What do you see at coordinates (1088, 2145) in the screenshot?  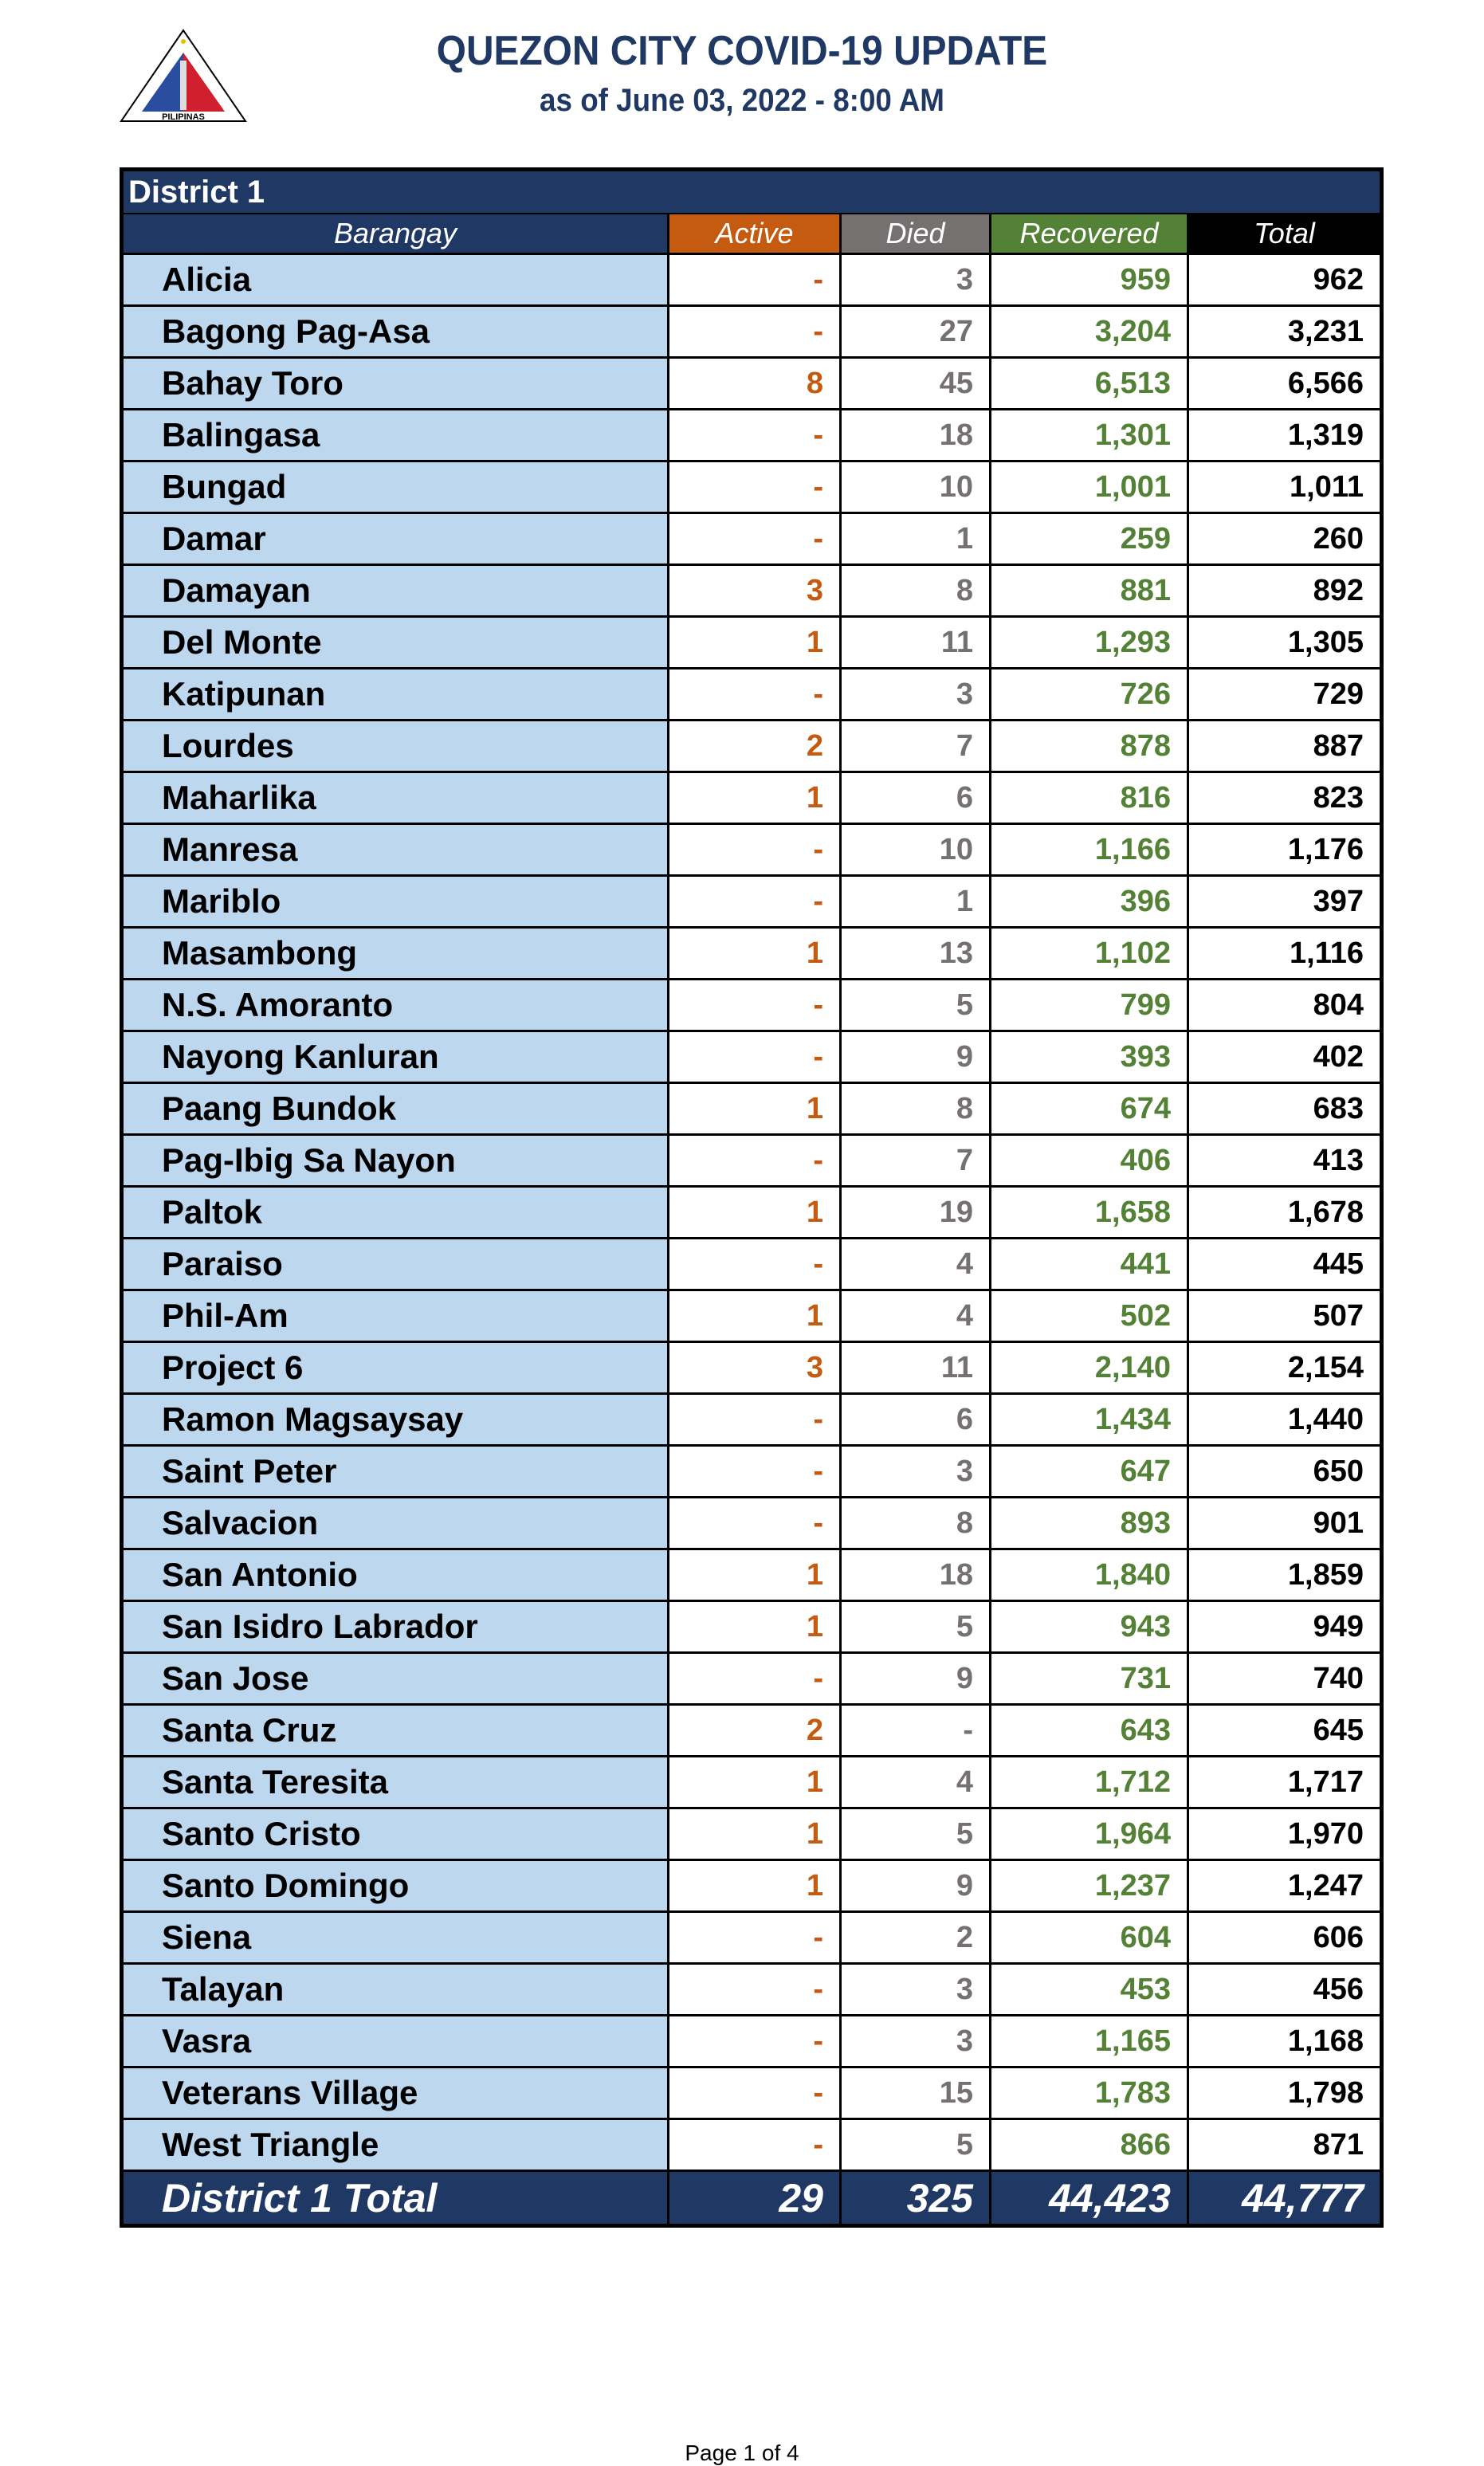 I see `recovered-cell: 866` at bounding box center [1088, 2145].